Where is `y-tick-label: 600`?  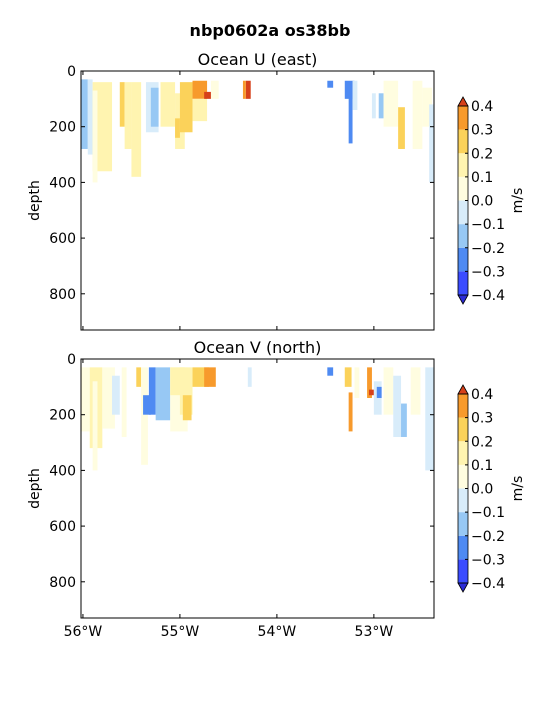 y-tick-label: 600 is located at coordinates (62, 239).